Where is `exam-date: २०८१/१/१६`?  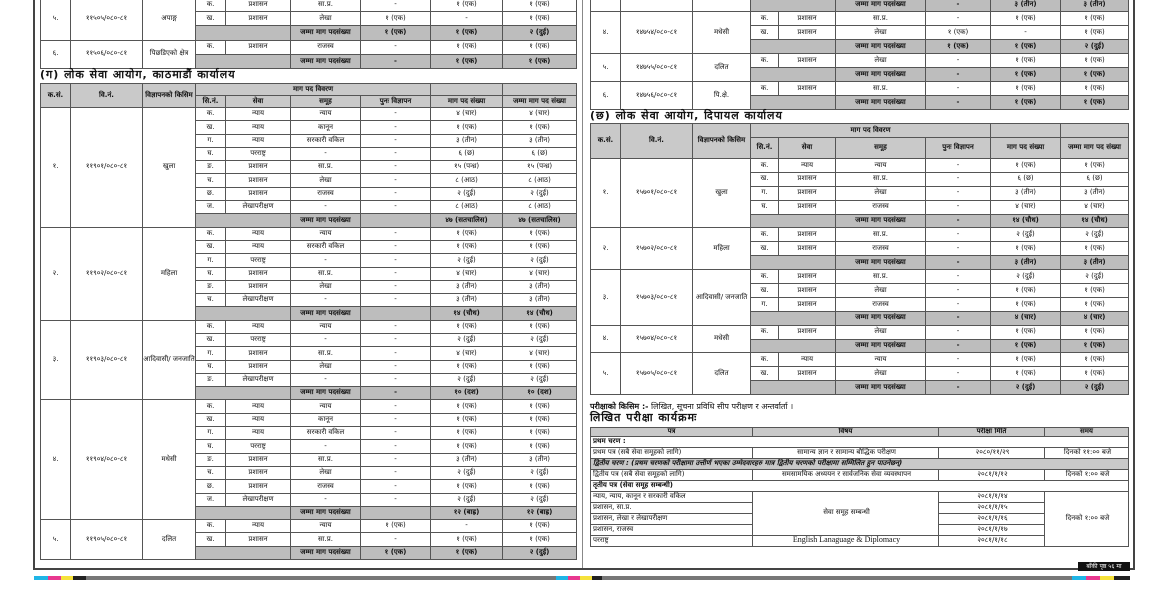
exam-date: २०८१/१/१६ is located at coordinates (991, 518).